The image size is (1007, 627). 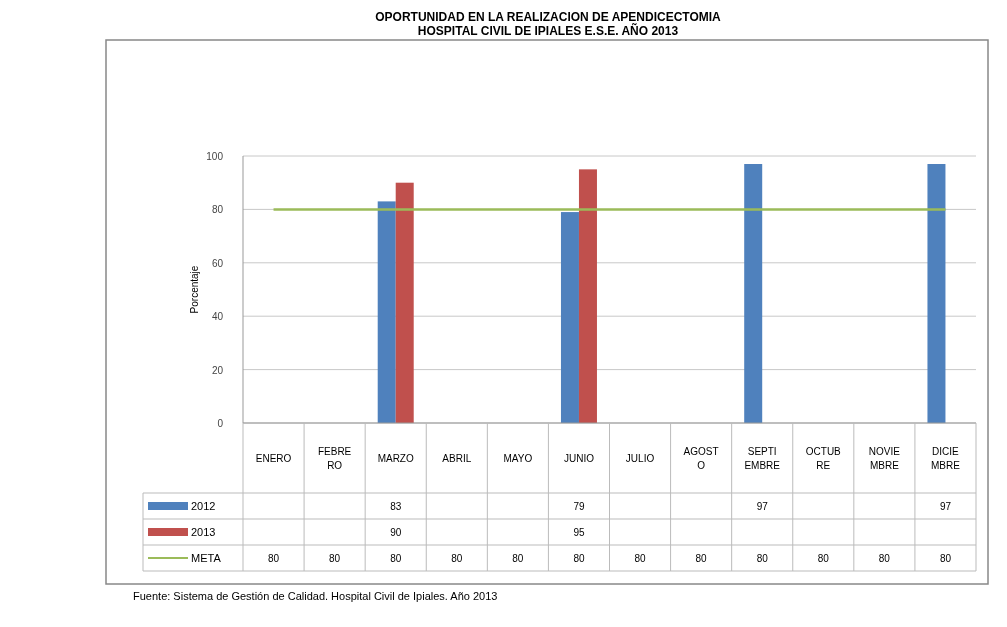 I want to click on data-label: 90, so click(x=396, y=532).